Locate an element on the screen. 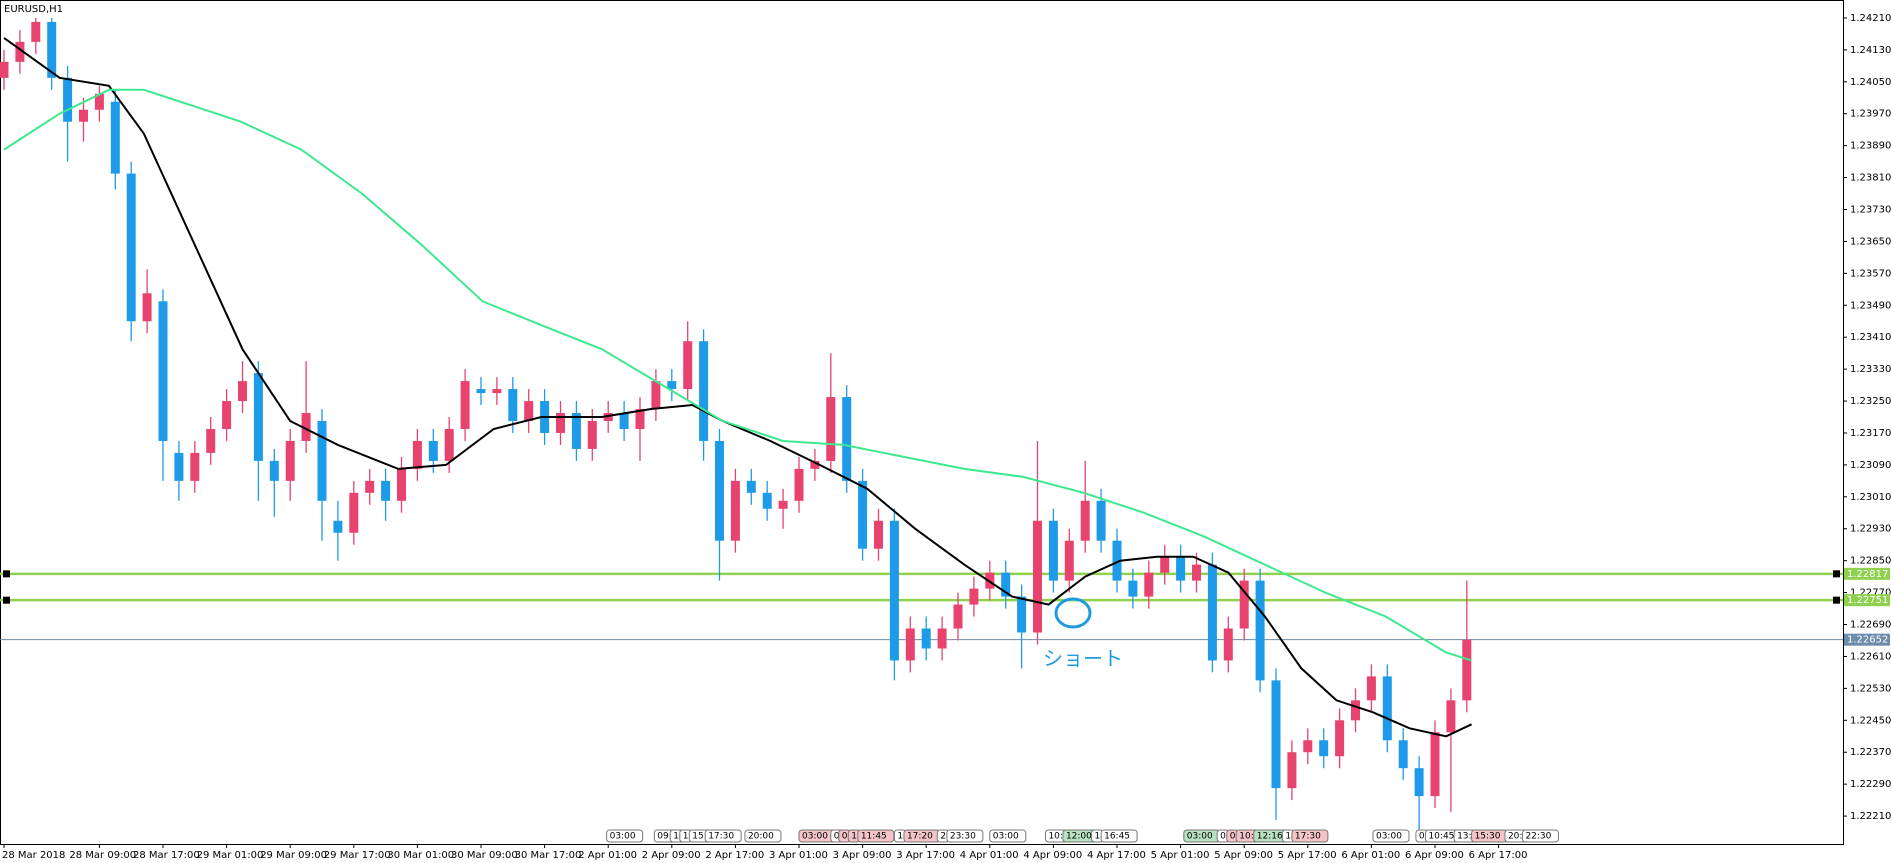  event-label: 15:30 is located at coordinates (1488, 837).